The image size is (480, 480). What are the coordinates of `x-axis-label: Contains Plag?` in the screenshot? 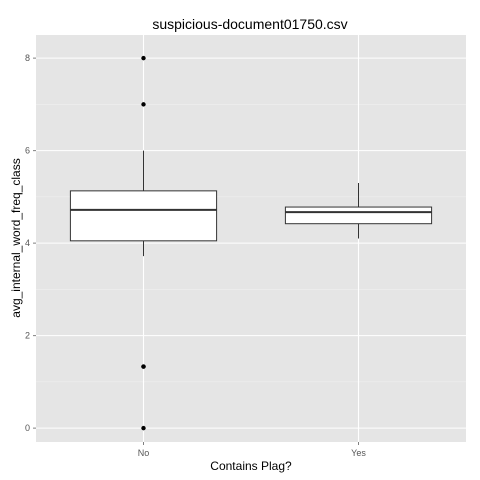 It's located at (251, 466).